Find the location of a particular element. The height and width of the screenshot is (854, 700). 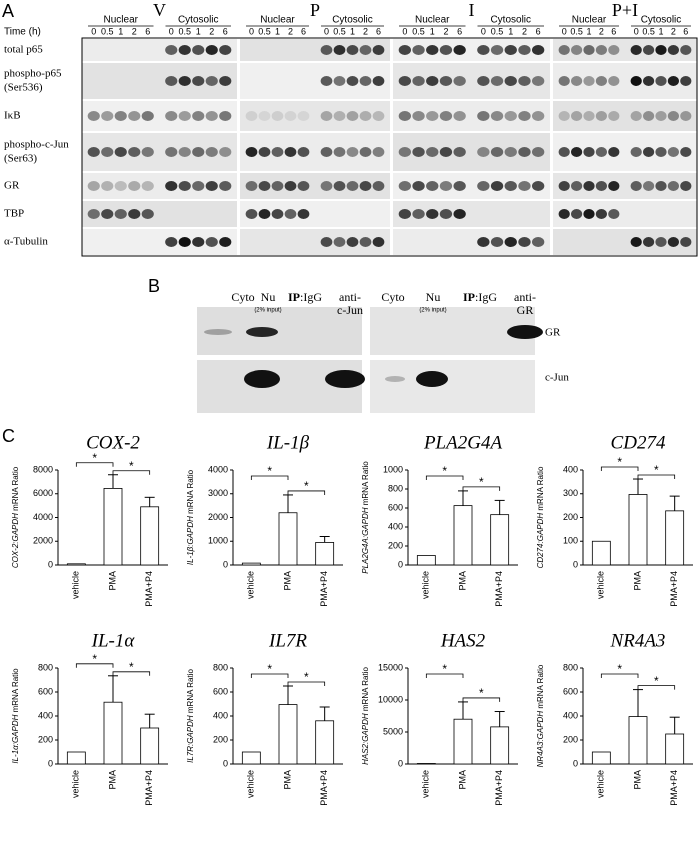

chart-title: NR4A3 is located at coordinates (638, 640).